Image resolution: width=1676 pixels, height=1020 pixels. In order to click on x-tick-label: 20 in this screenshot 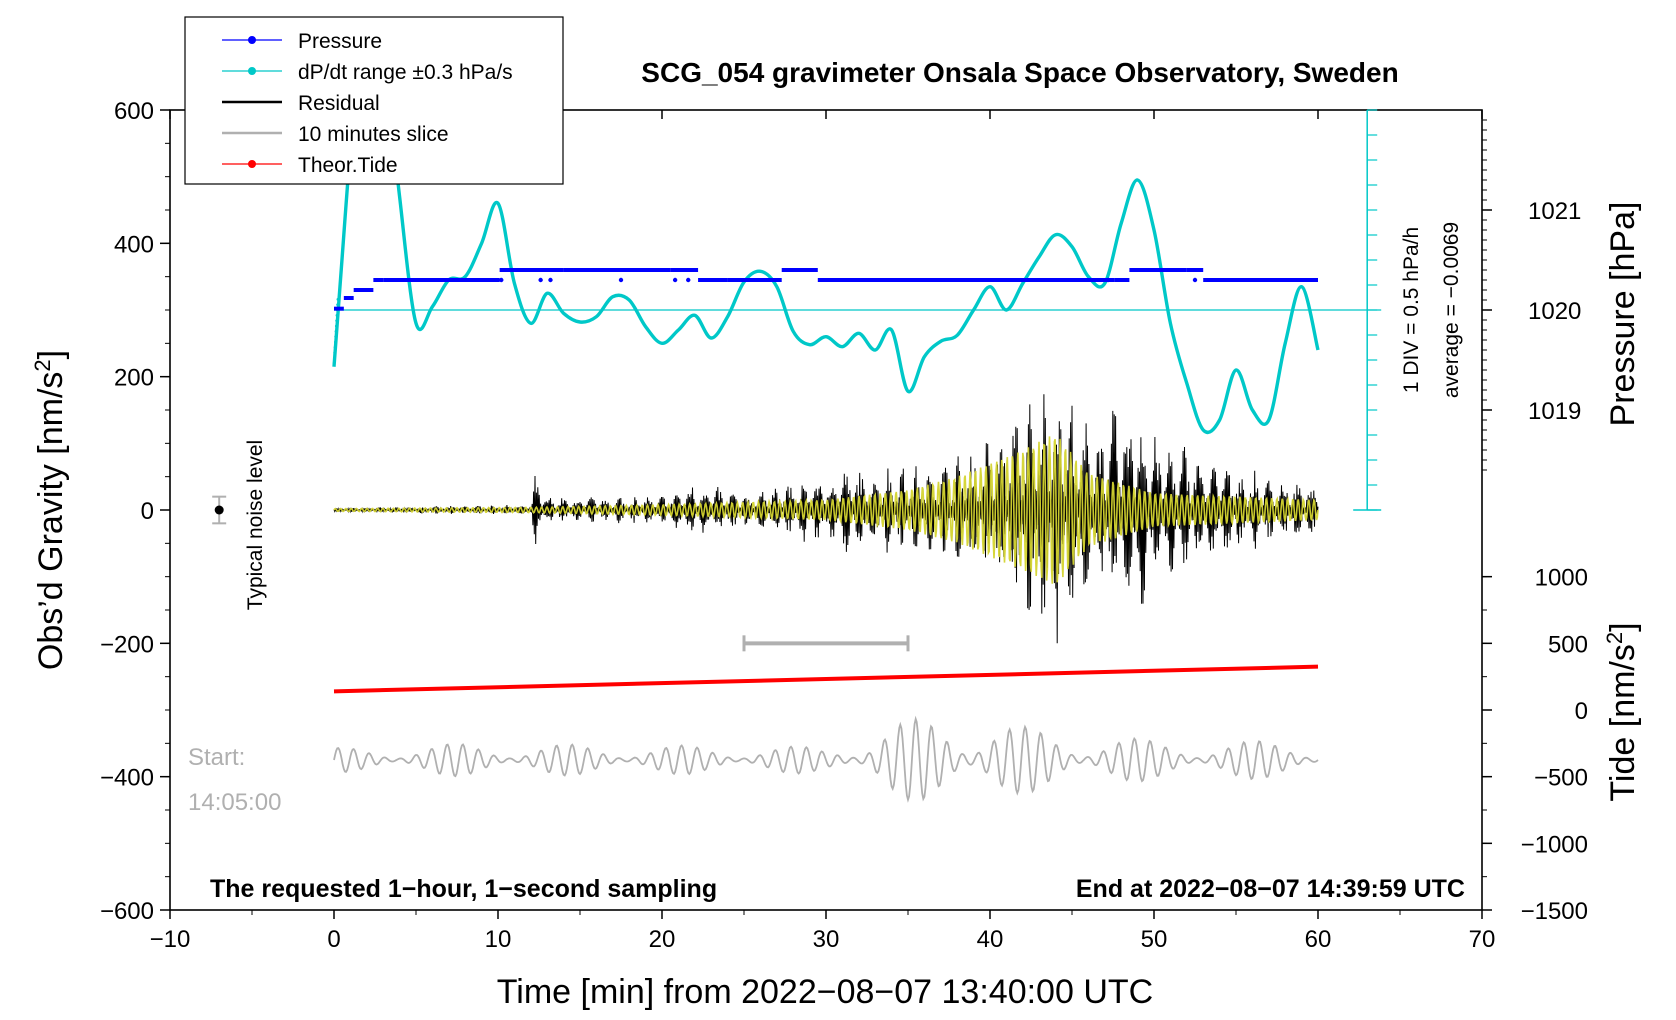, I will do `click(662, 939)`.